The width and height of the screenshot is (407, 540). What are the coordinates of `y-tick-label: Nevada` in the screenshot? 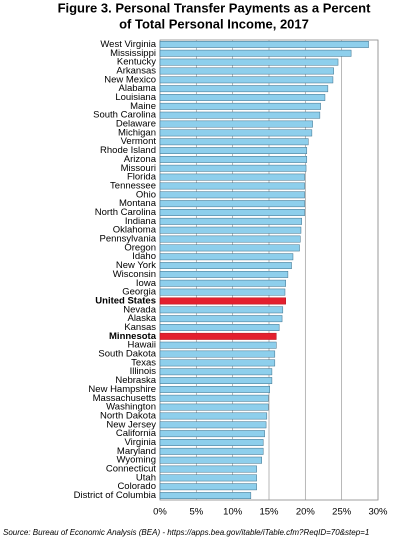 It's located at (139, 309).